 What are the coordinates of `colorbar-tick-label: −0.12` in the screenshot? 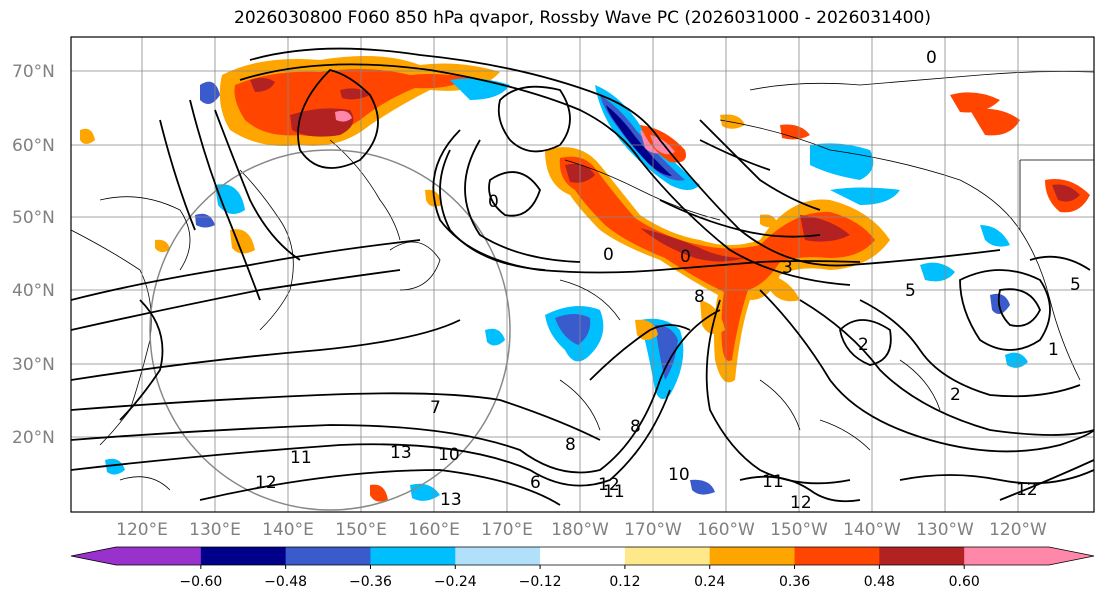 It's located at (540, 582).